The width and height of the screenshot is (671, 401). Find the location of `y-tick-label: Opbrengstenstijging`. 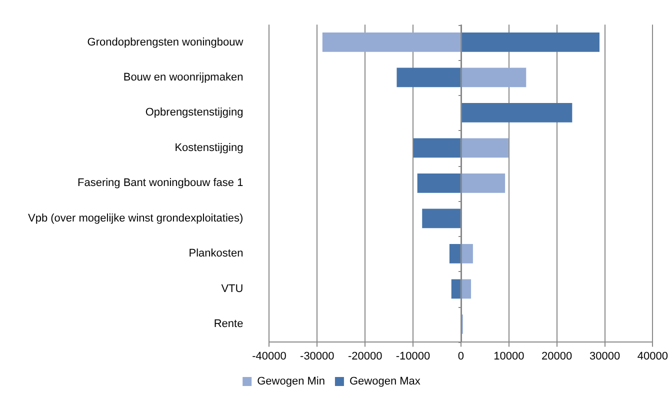

y-tick-label: Opbrengstenstijging is located at coordinates (194, 112).